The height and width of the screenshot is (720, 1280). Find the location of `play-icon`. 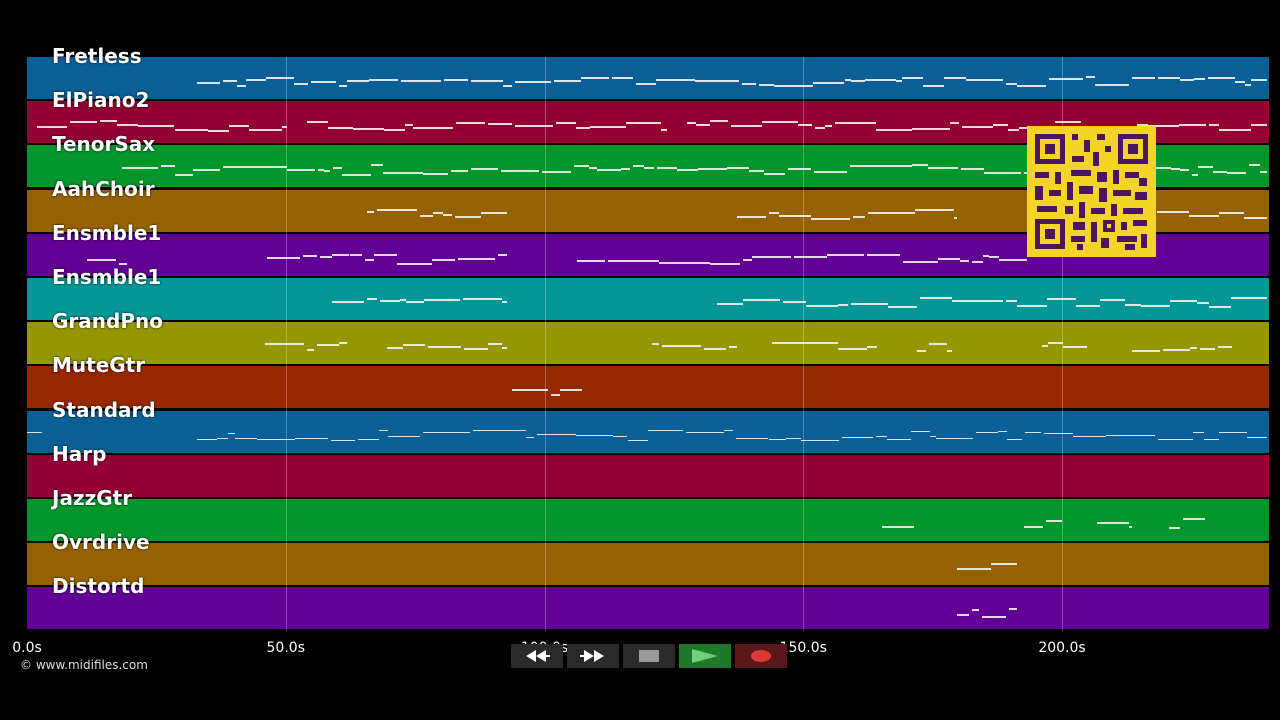

play-icon is located at coordinates (705, 656).